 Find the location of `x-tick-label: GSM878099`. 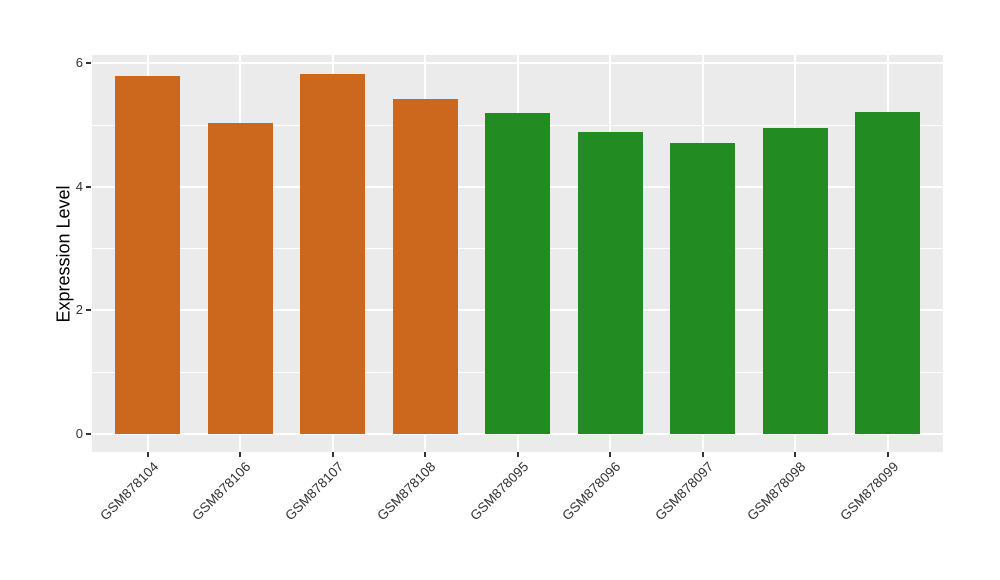

x-tick-label: GSM878099 is located at coordinates (869, 491).